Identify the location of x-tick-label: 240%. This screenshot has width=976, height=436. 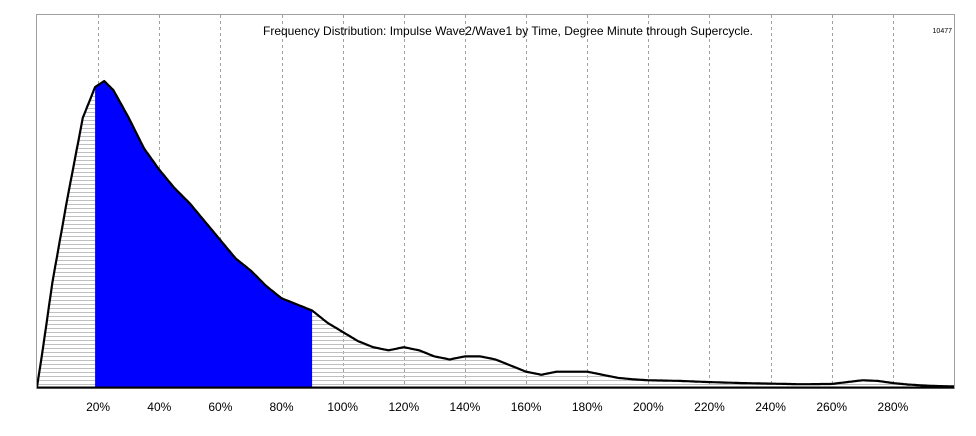
(770, 407).